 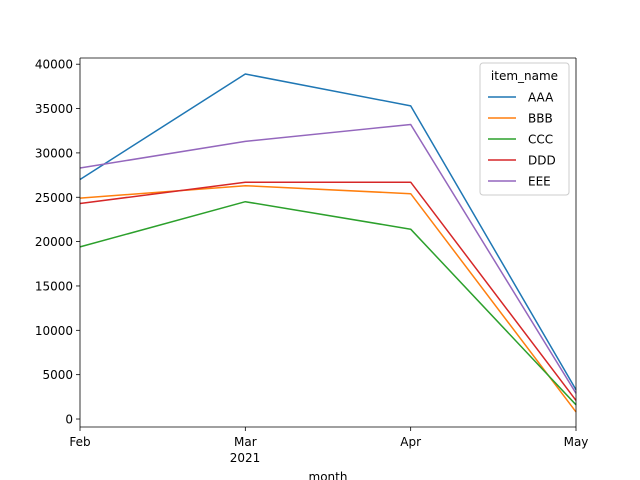 What do you see at coordinates (522, 140) in the screenshot?
I see `legend-items: AAA BBB CCC DDD EEE` at bounding box center [522, 140].